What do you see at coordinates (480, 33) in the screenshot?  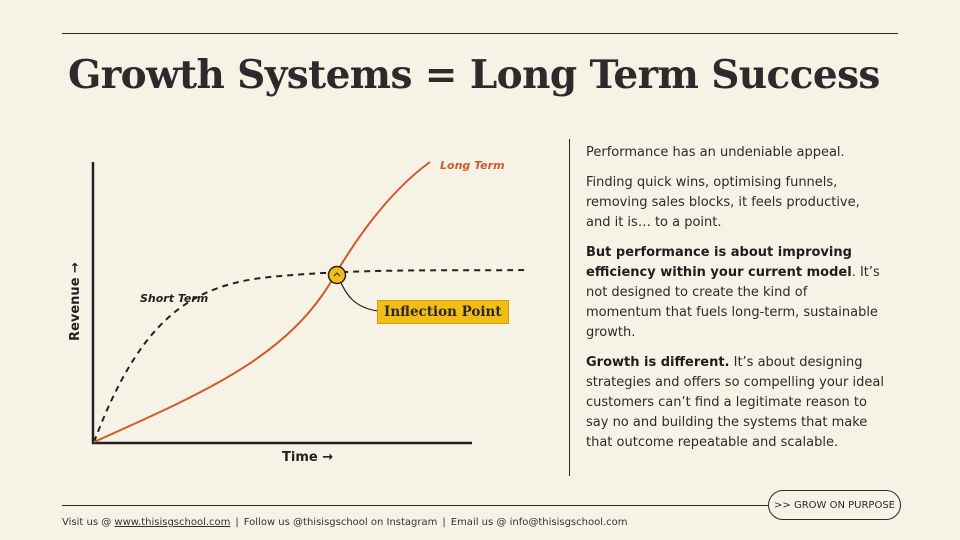 I see `top-divider` at bounding box center [480, 33].